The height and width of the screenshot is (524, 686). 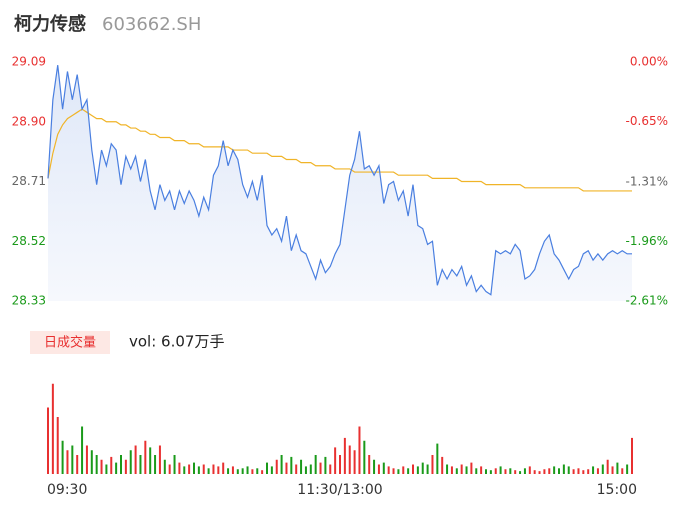 What do you see at coordinates (29, 62) in the screenshot?
I see `y-tick-label: 29.09` at bounding box center [29, 62].